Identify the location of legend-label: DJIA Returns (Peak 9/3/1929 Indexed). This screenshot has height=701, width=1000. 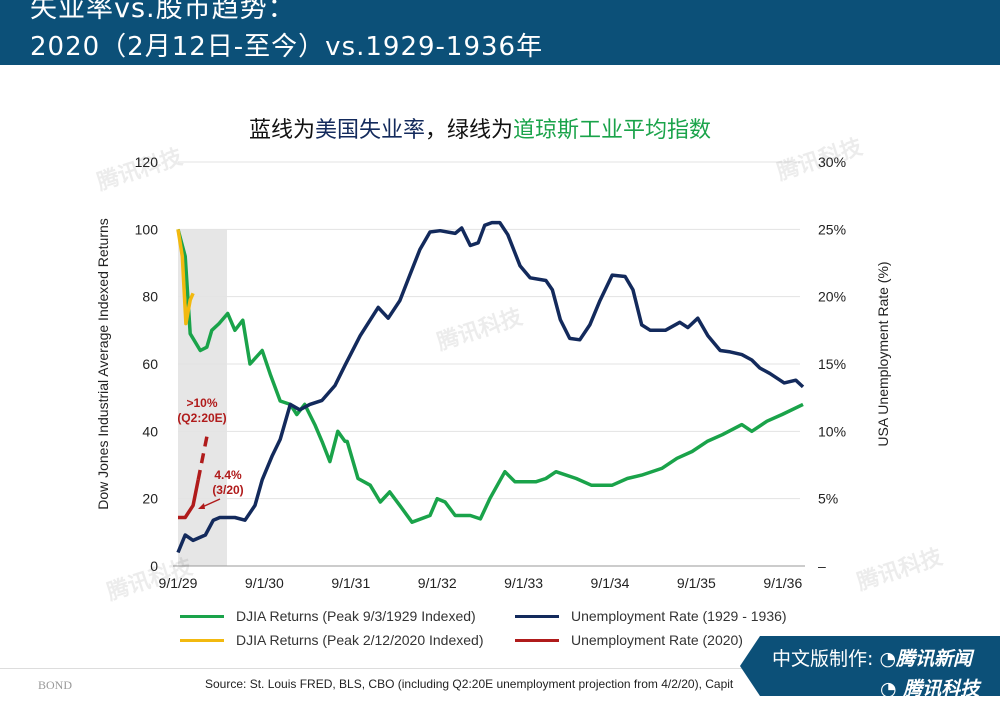
(356, 616).